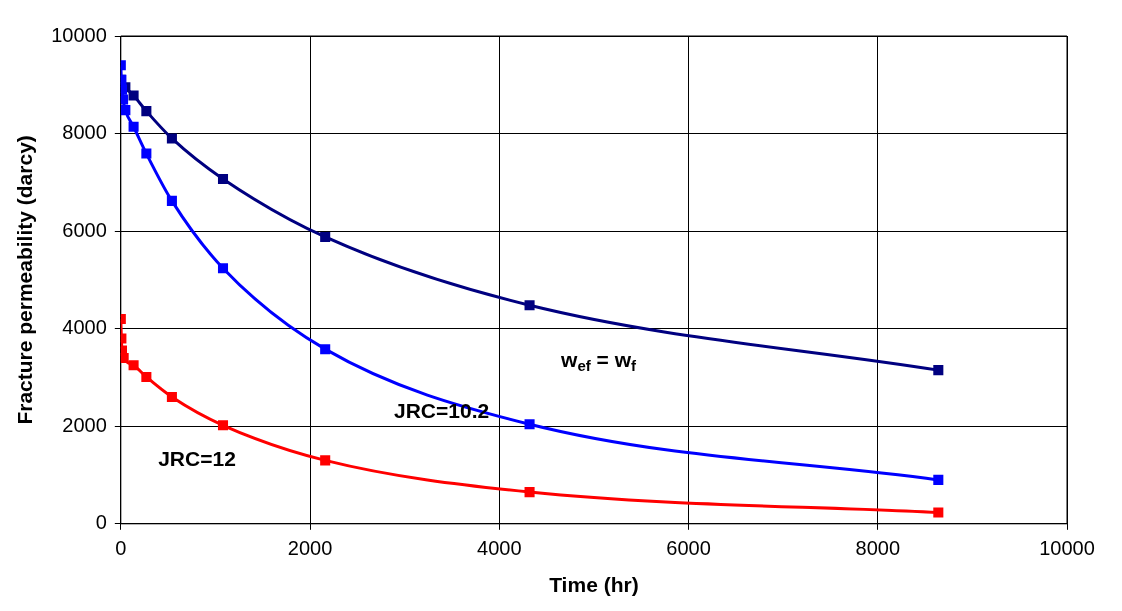  I want to click on series-label: JRC=12, so click(197, 459).